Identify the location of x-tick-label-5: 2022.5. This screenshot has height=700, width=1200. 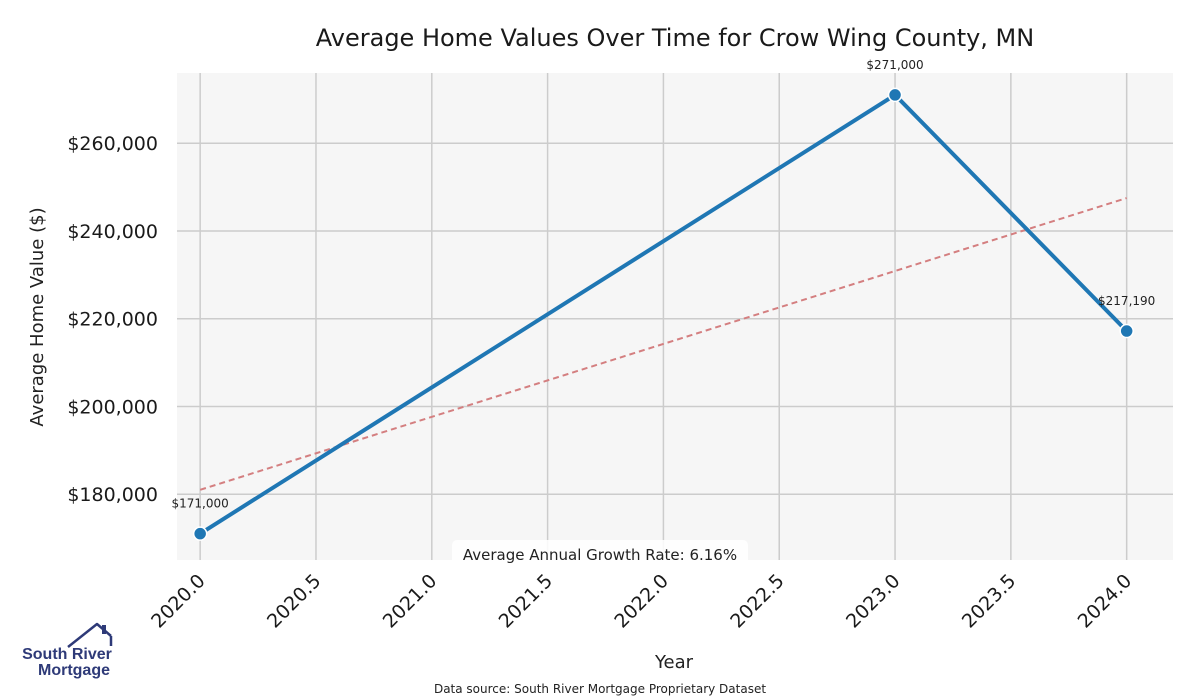
(757, 601).